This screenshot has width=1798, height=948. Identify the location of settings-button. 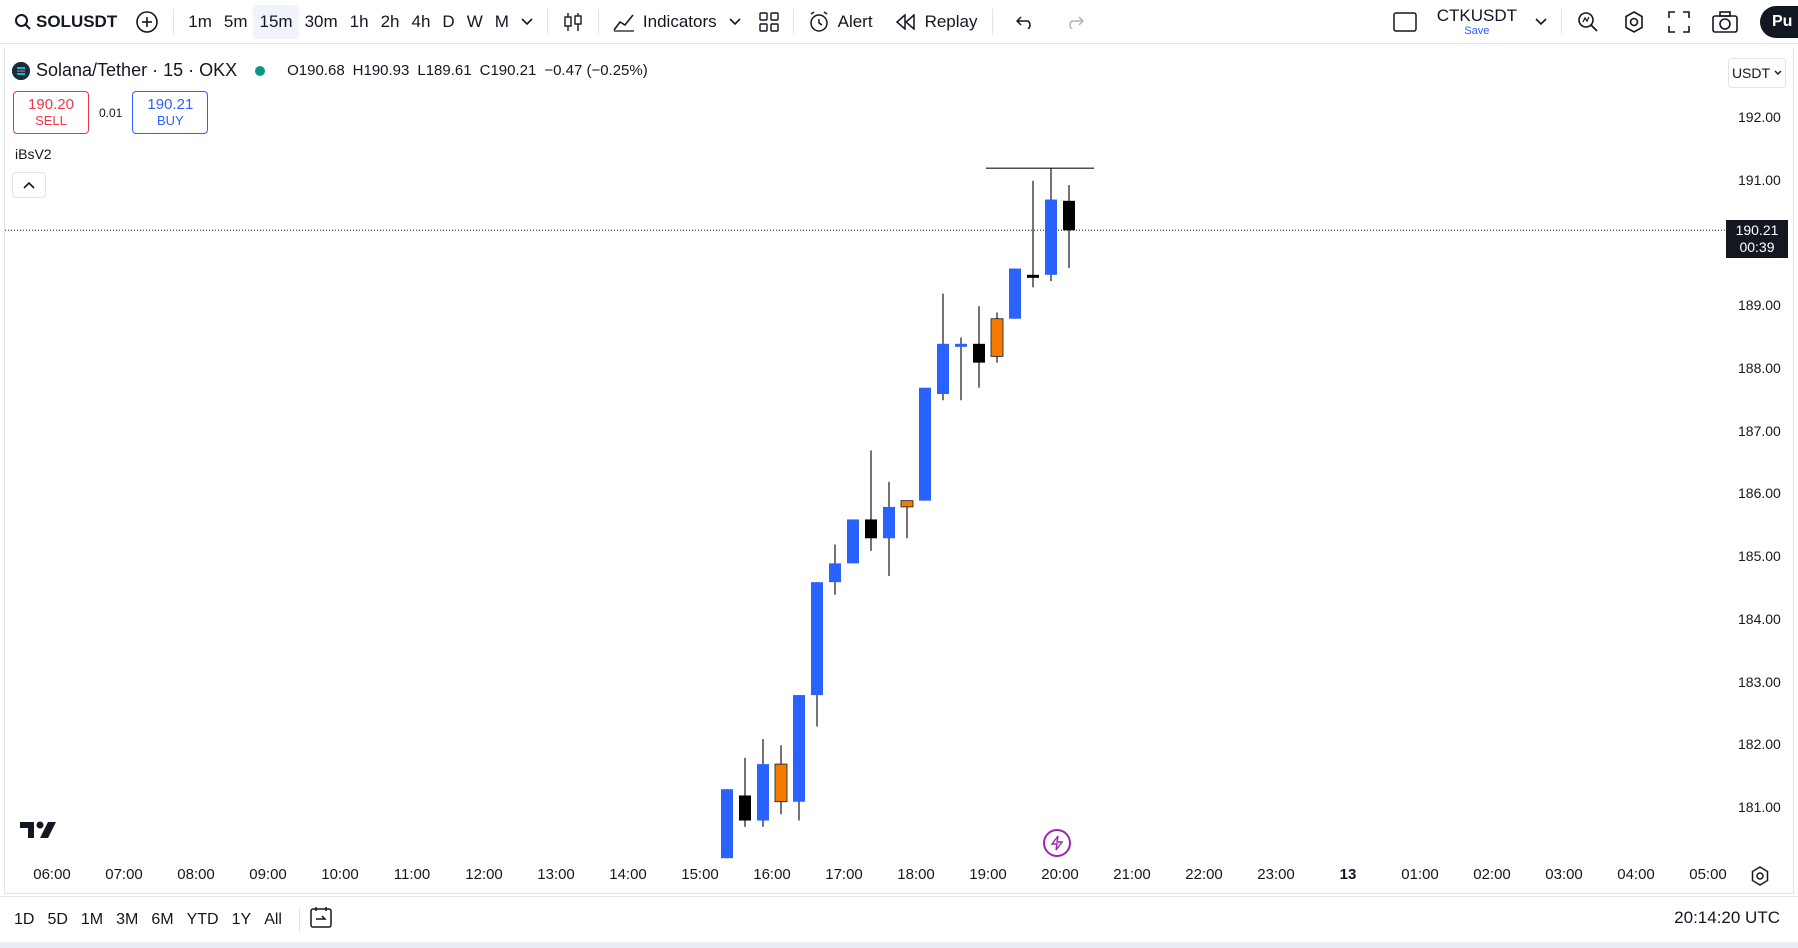
(1634, 22).